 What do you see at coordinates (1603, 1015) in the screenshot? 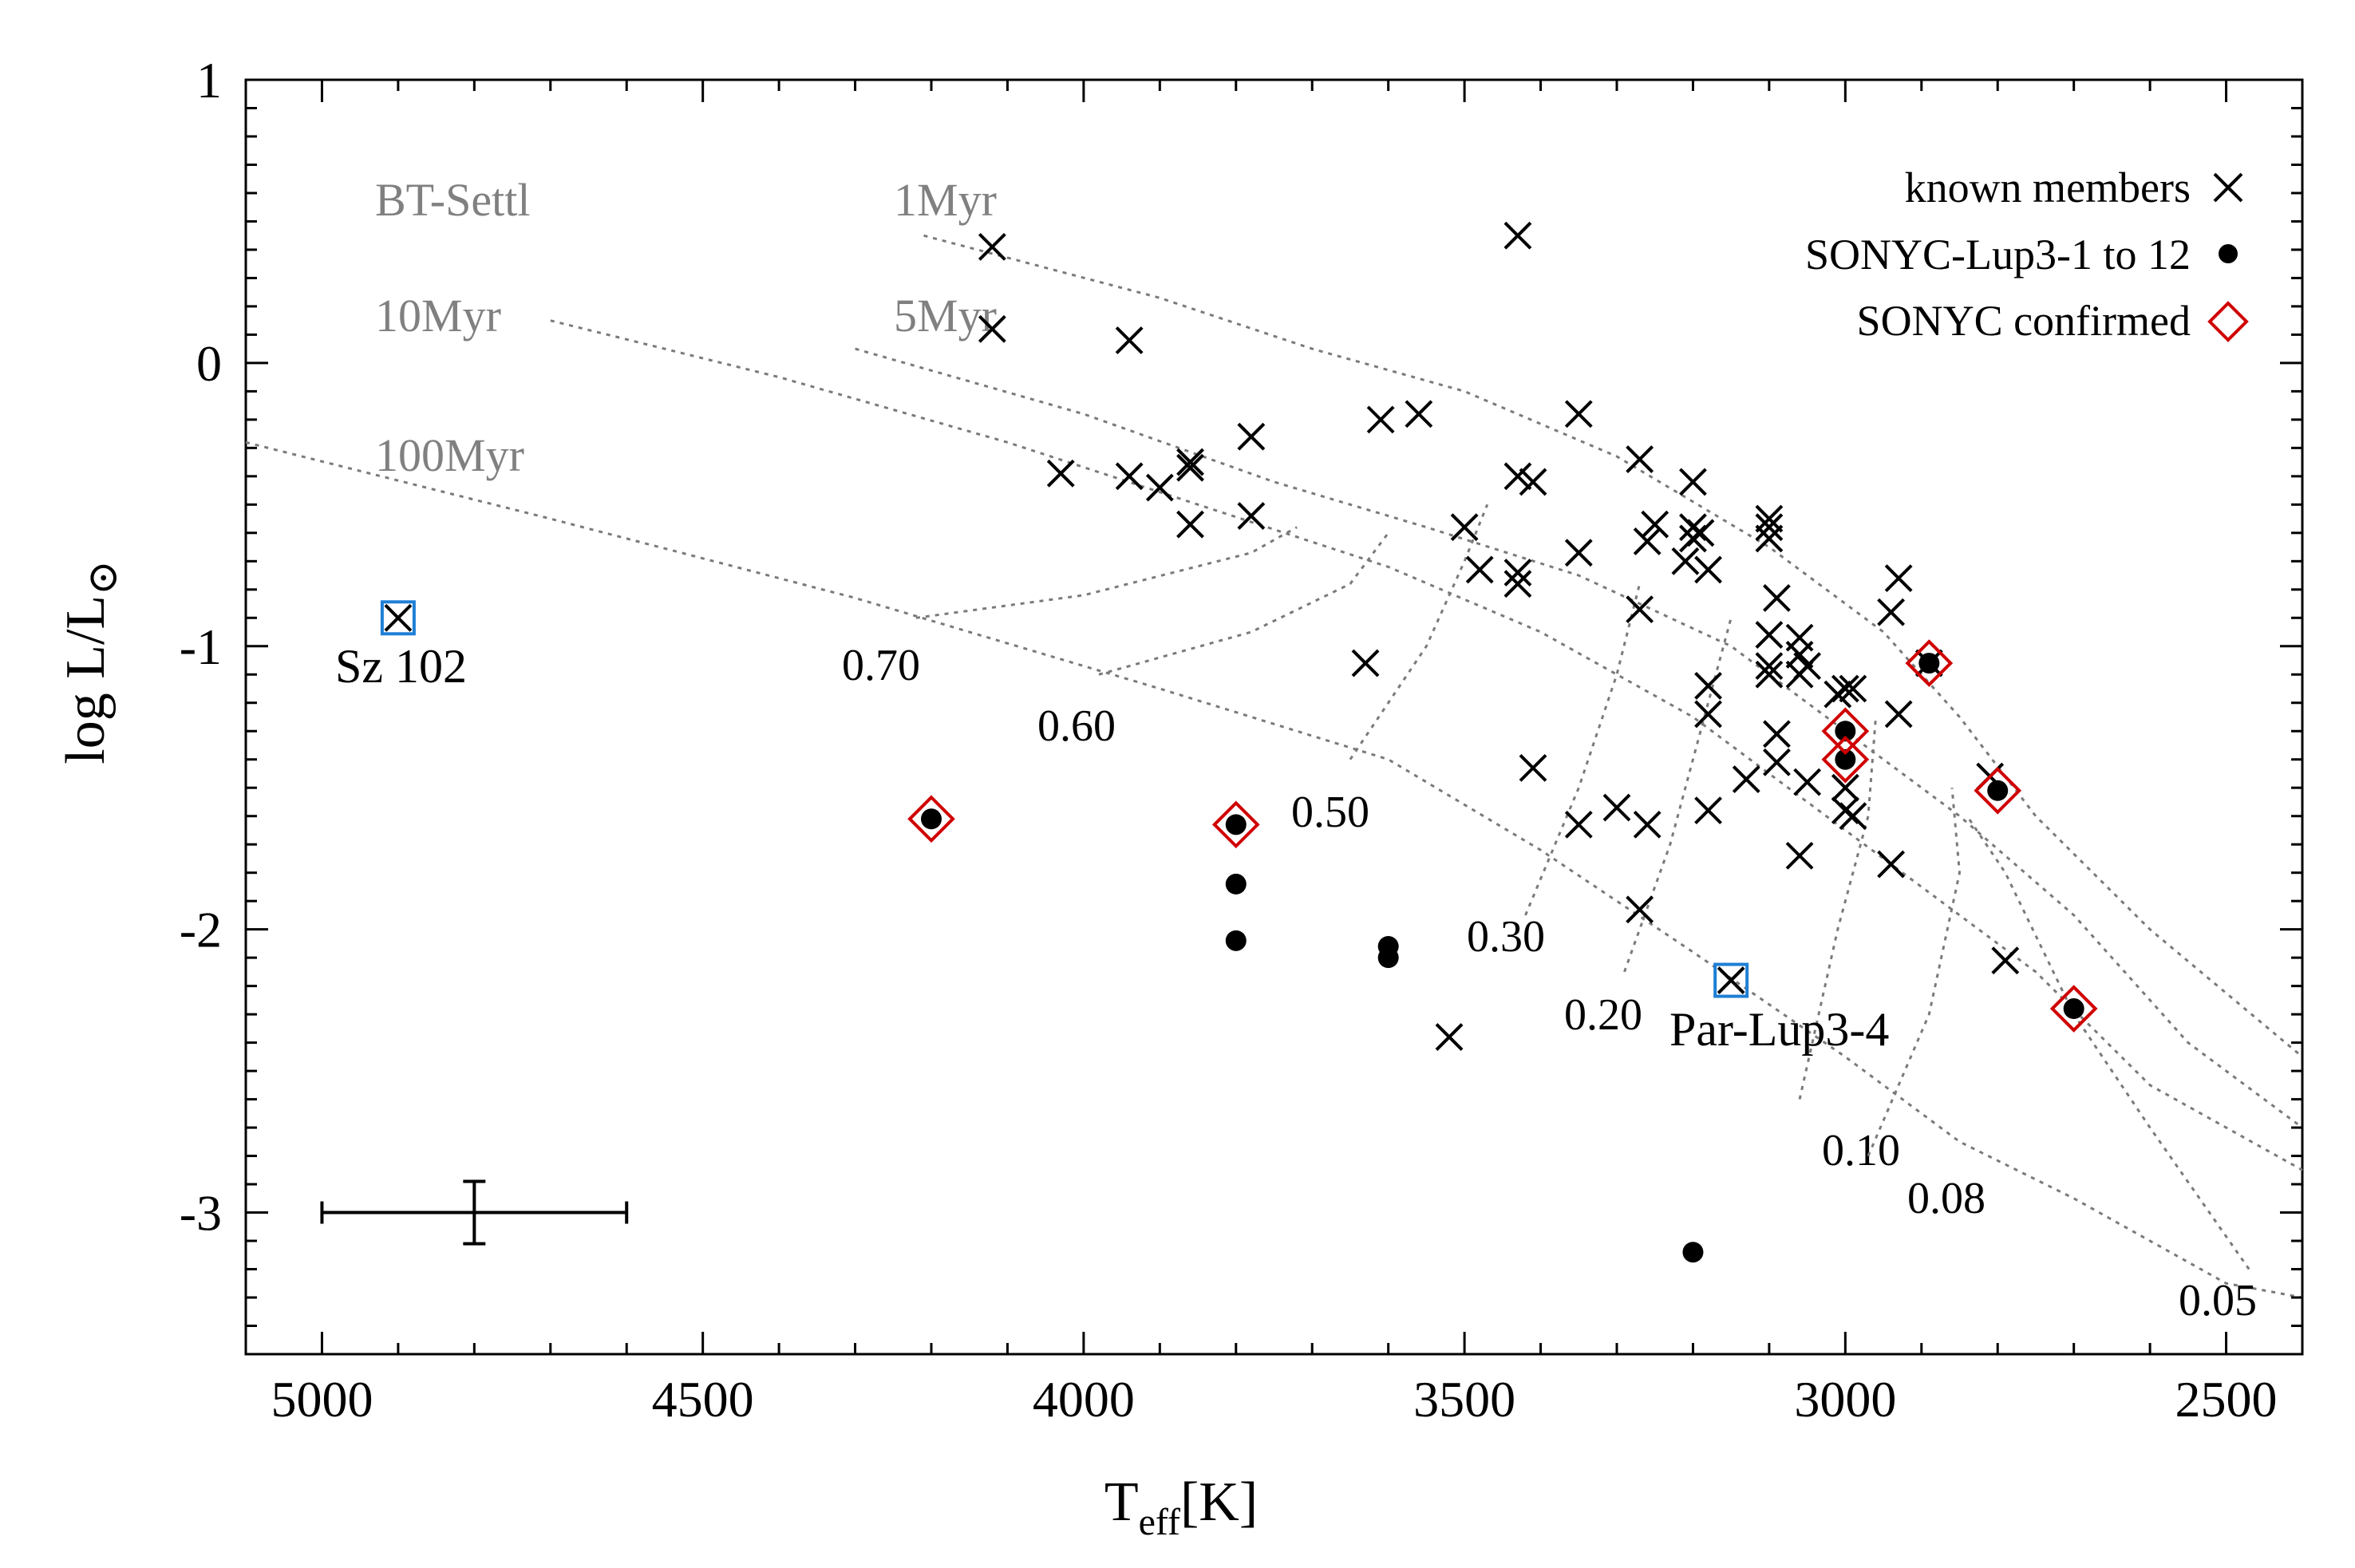
I see `mass-track-label: 0.20` at bounding box center [1603, 1015].